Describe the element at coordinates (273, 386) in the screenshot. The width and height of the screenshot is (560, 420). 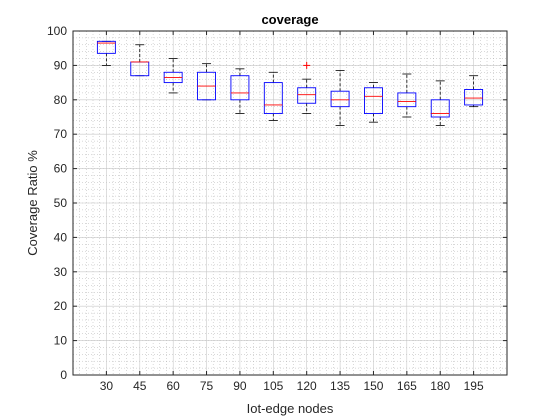
I see `x-tick-label: 105` at that location.